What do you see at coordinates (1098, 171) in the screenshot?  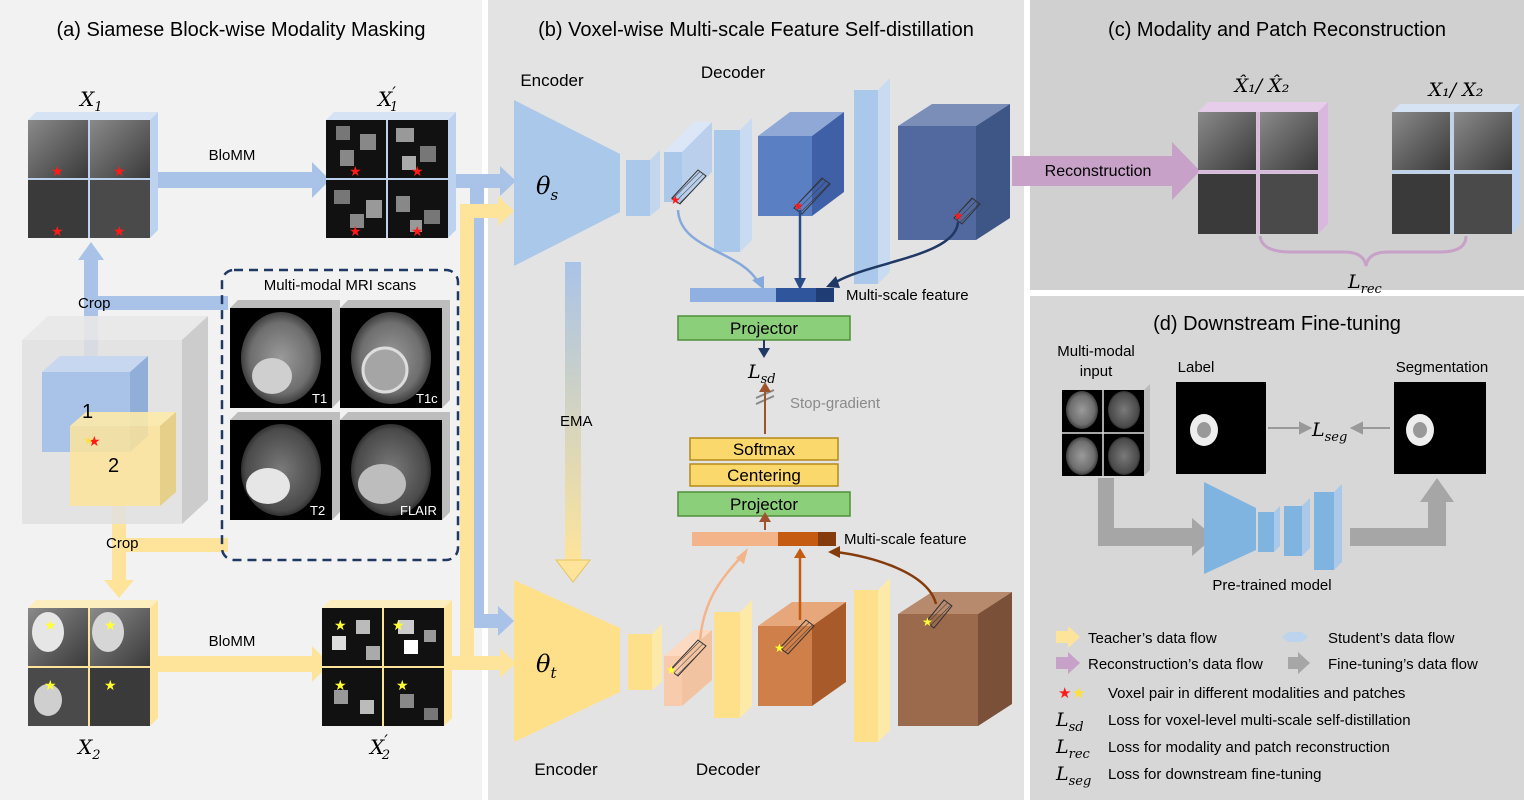 I see `reconstruction-label: Reconstruction` at bounding box center [1098, 171].